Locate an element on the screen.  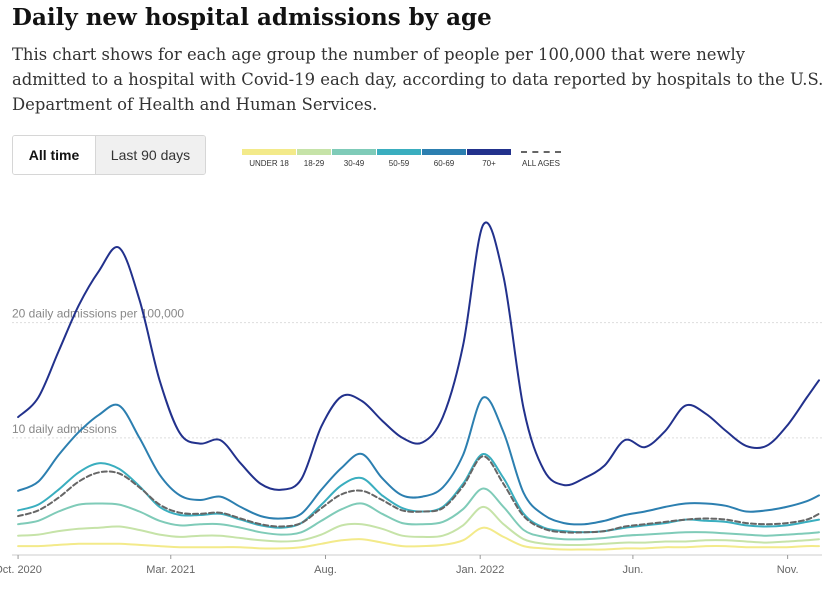
legend-item-under-18: UNDER 18 is located at coordinates (269, 159).